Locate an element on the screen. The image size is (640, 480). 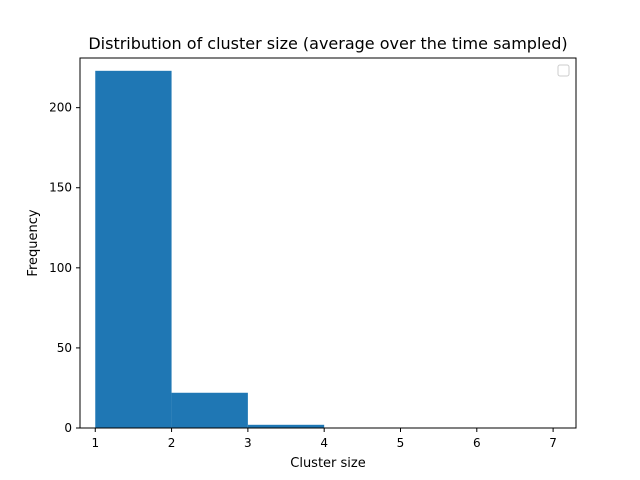
y-tick-label: 50 is located at coordinates (64, 348).